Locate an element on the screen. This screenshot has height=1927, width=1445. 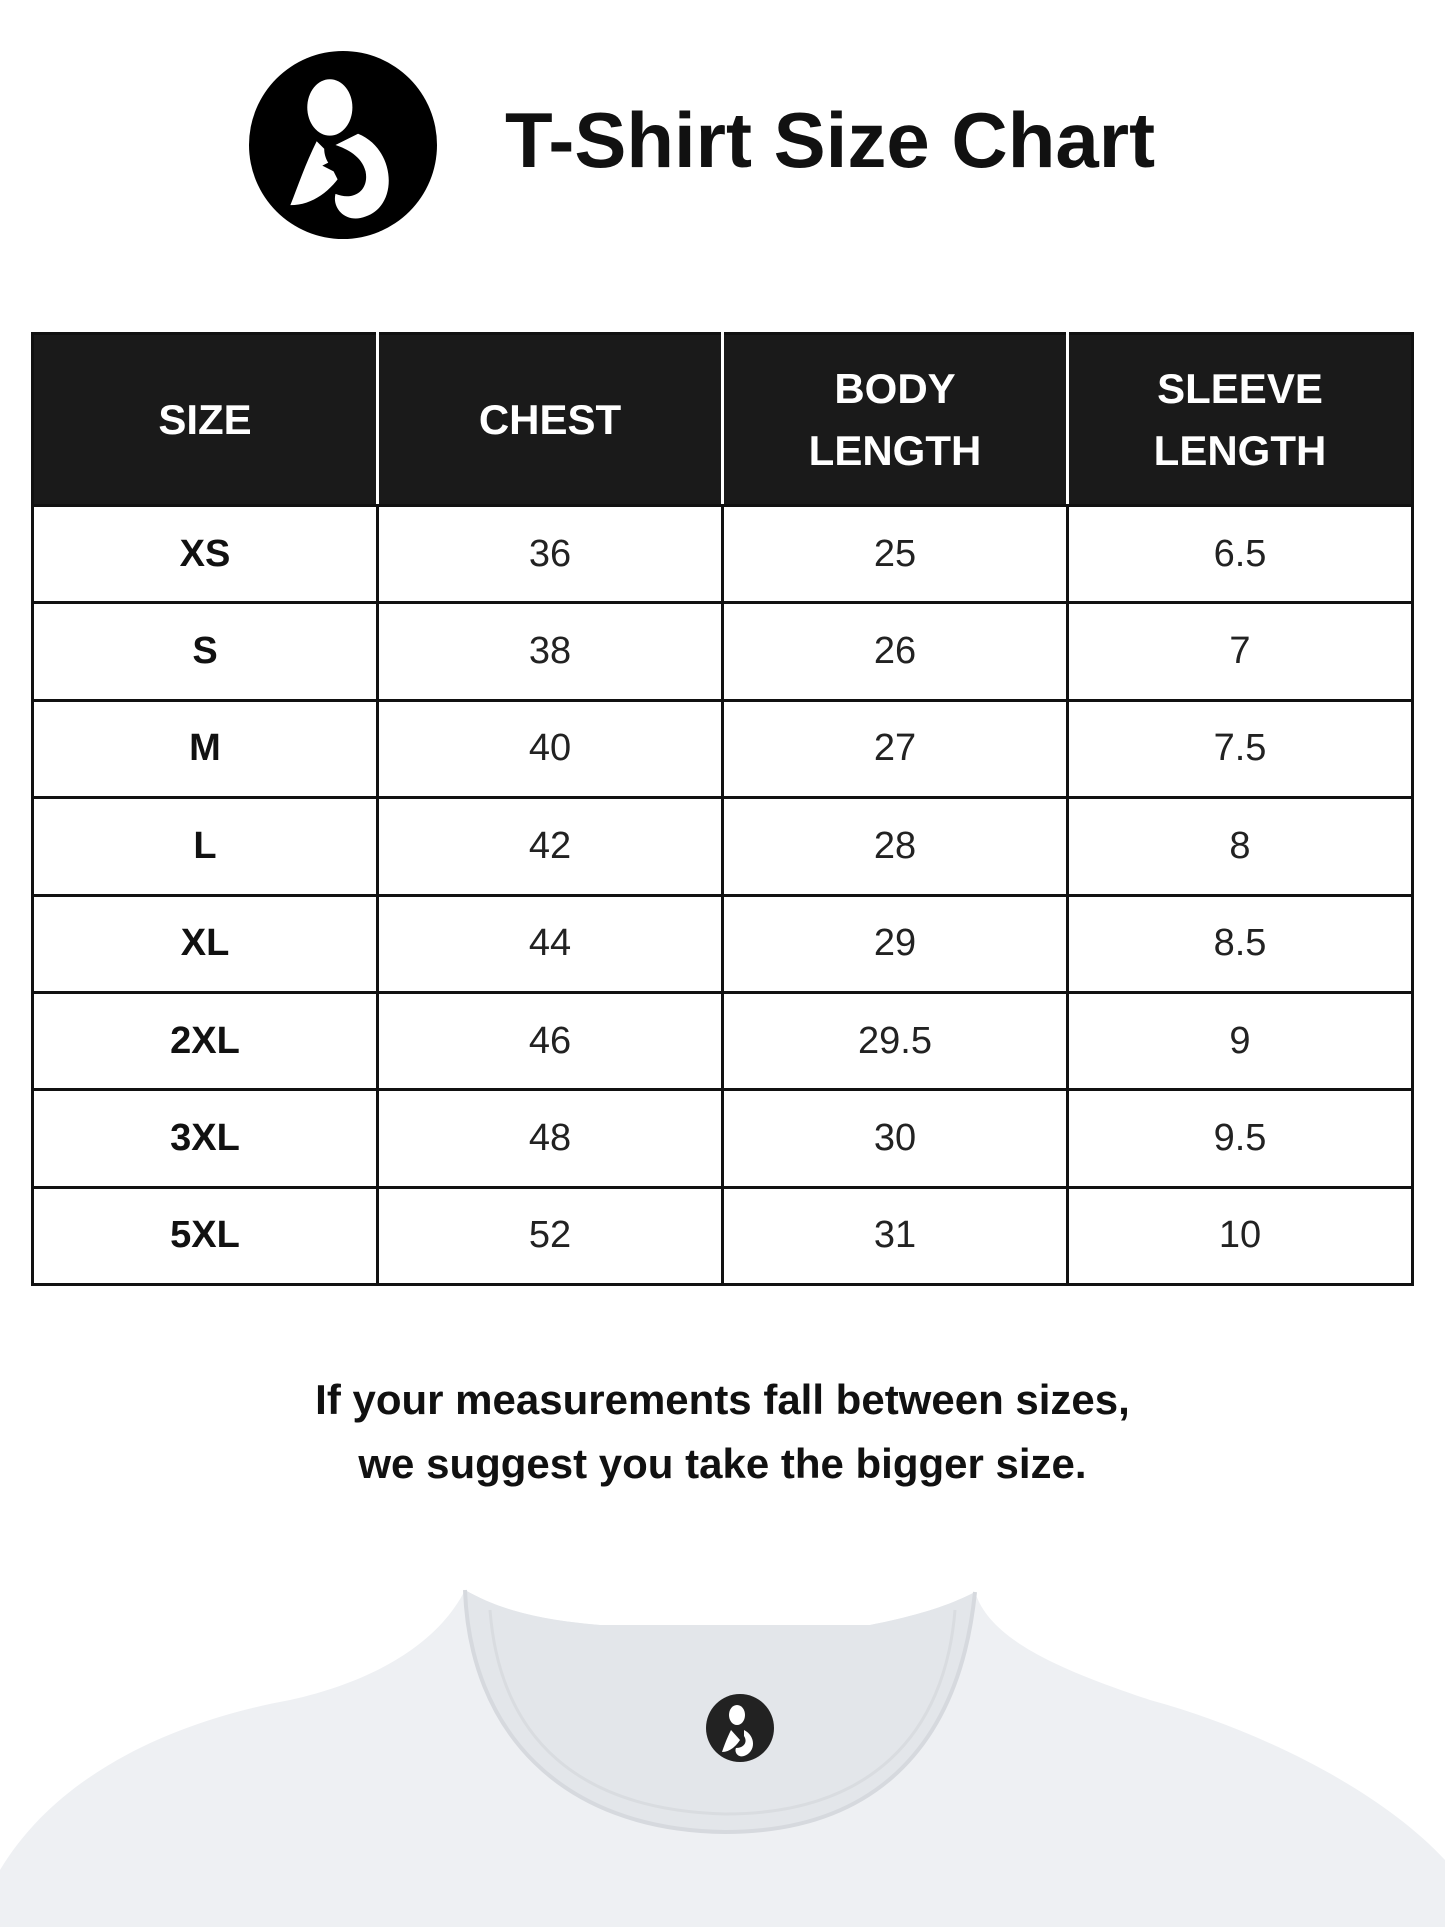
sleeve-length-cell: 7.5 is located at coordinates (1240, 749).